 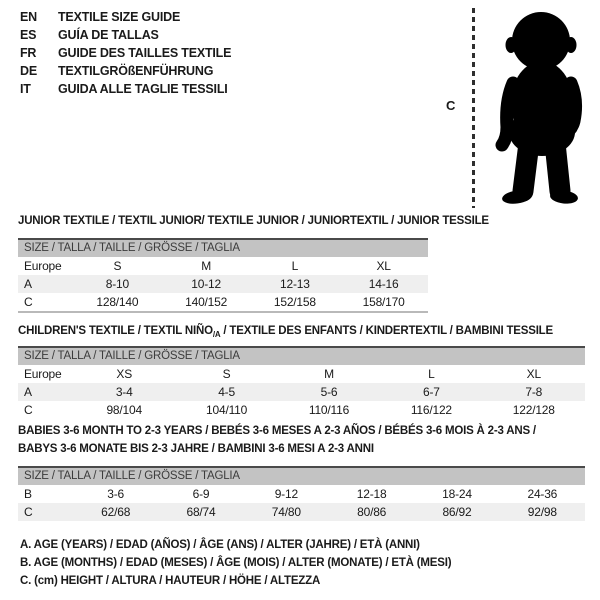 What do you see at coordinates (431, 410) in the screenshot?
I see `value-cell: 116/122` at bounding box center [431, 410].